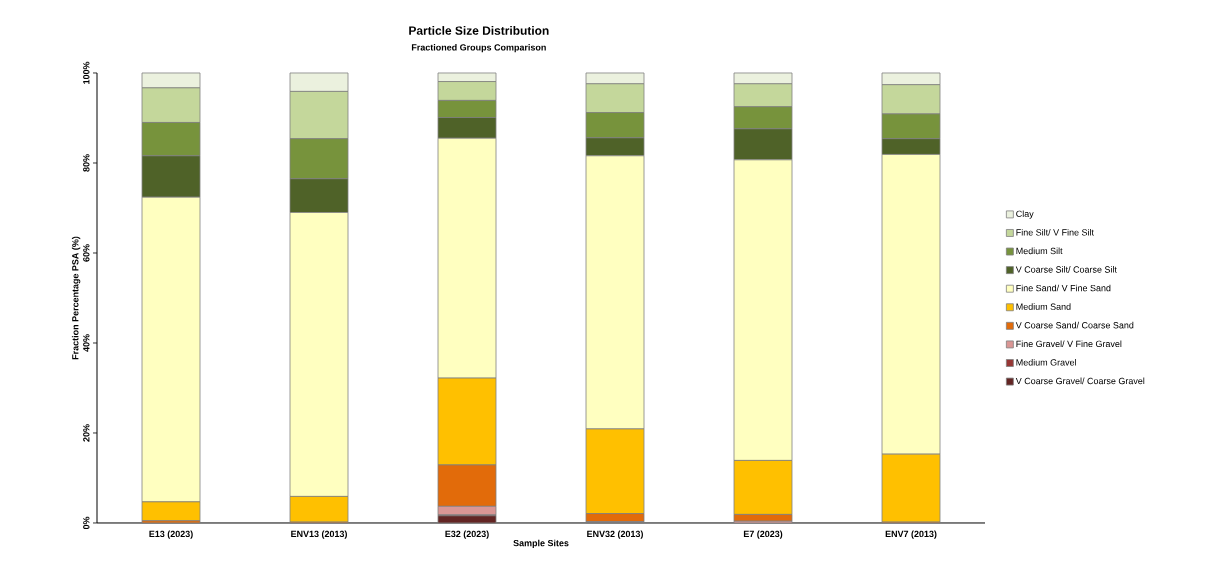 Image resolution: width=1205 pixels, height=576 pixels. What do you see at coordinates (86, 72) in the screenshot?
I see `y-tick-label: 100%` at bounding box center [86, 72].